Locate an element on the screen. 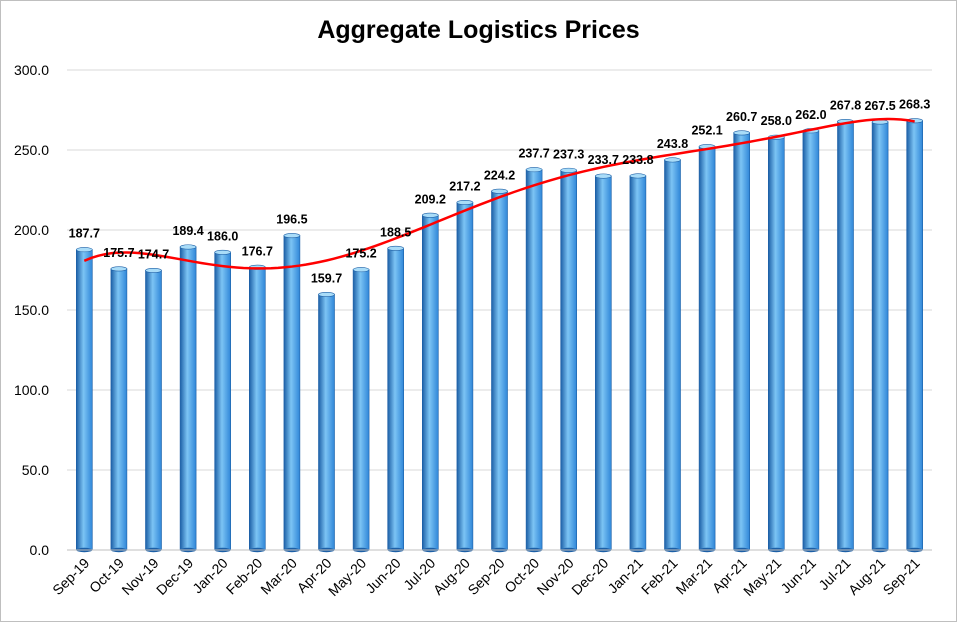 Image resolution: width=957 pixels, height=622 pixels. data-label: 188.5 is located at coordinates (395, 232).